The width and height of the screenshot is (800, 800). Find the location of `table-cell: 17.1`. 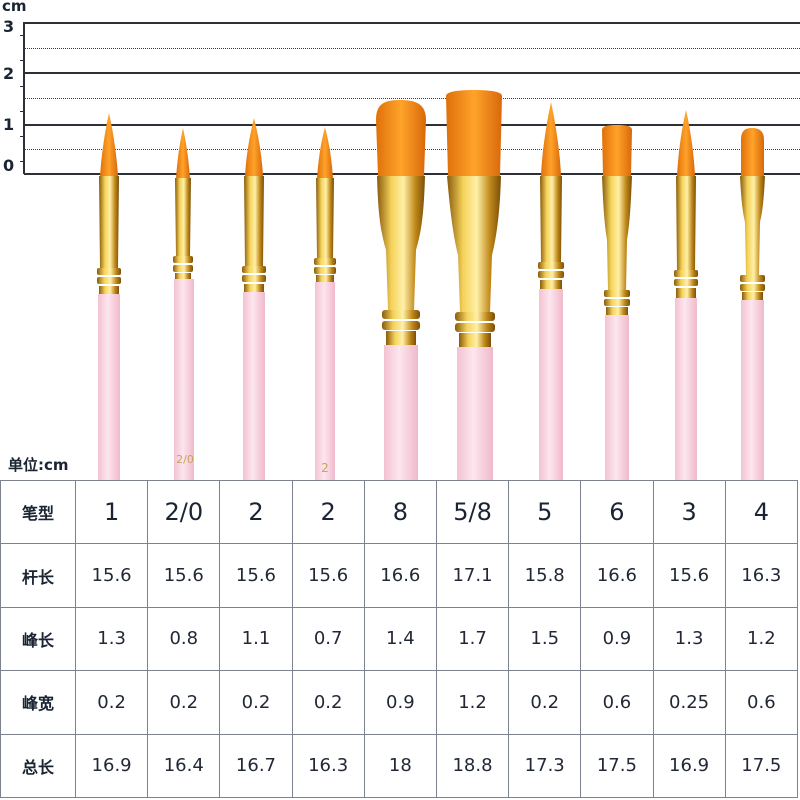

table-cell: 17.1 is located at coordinates (472, 575).